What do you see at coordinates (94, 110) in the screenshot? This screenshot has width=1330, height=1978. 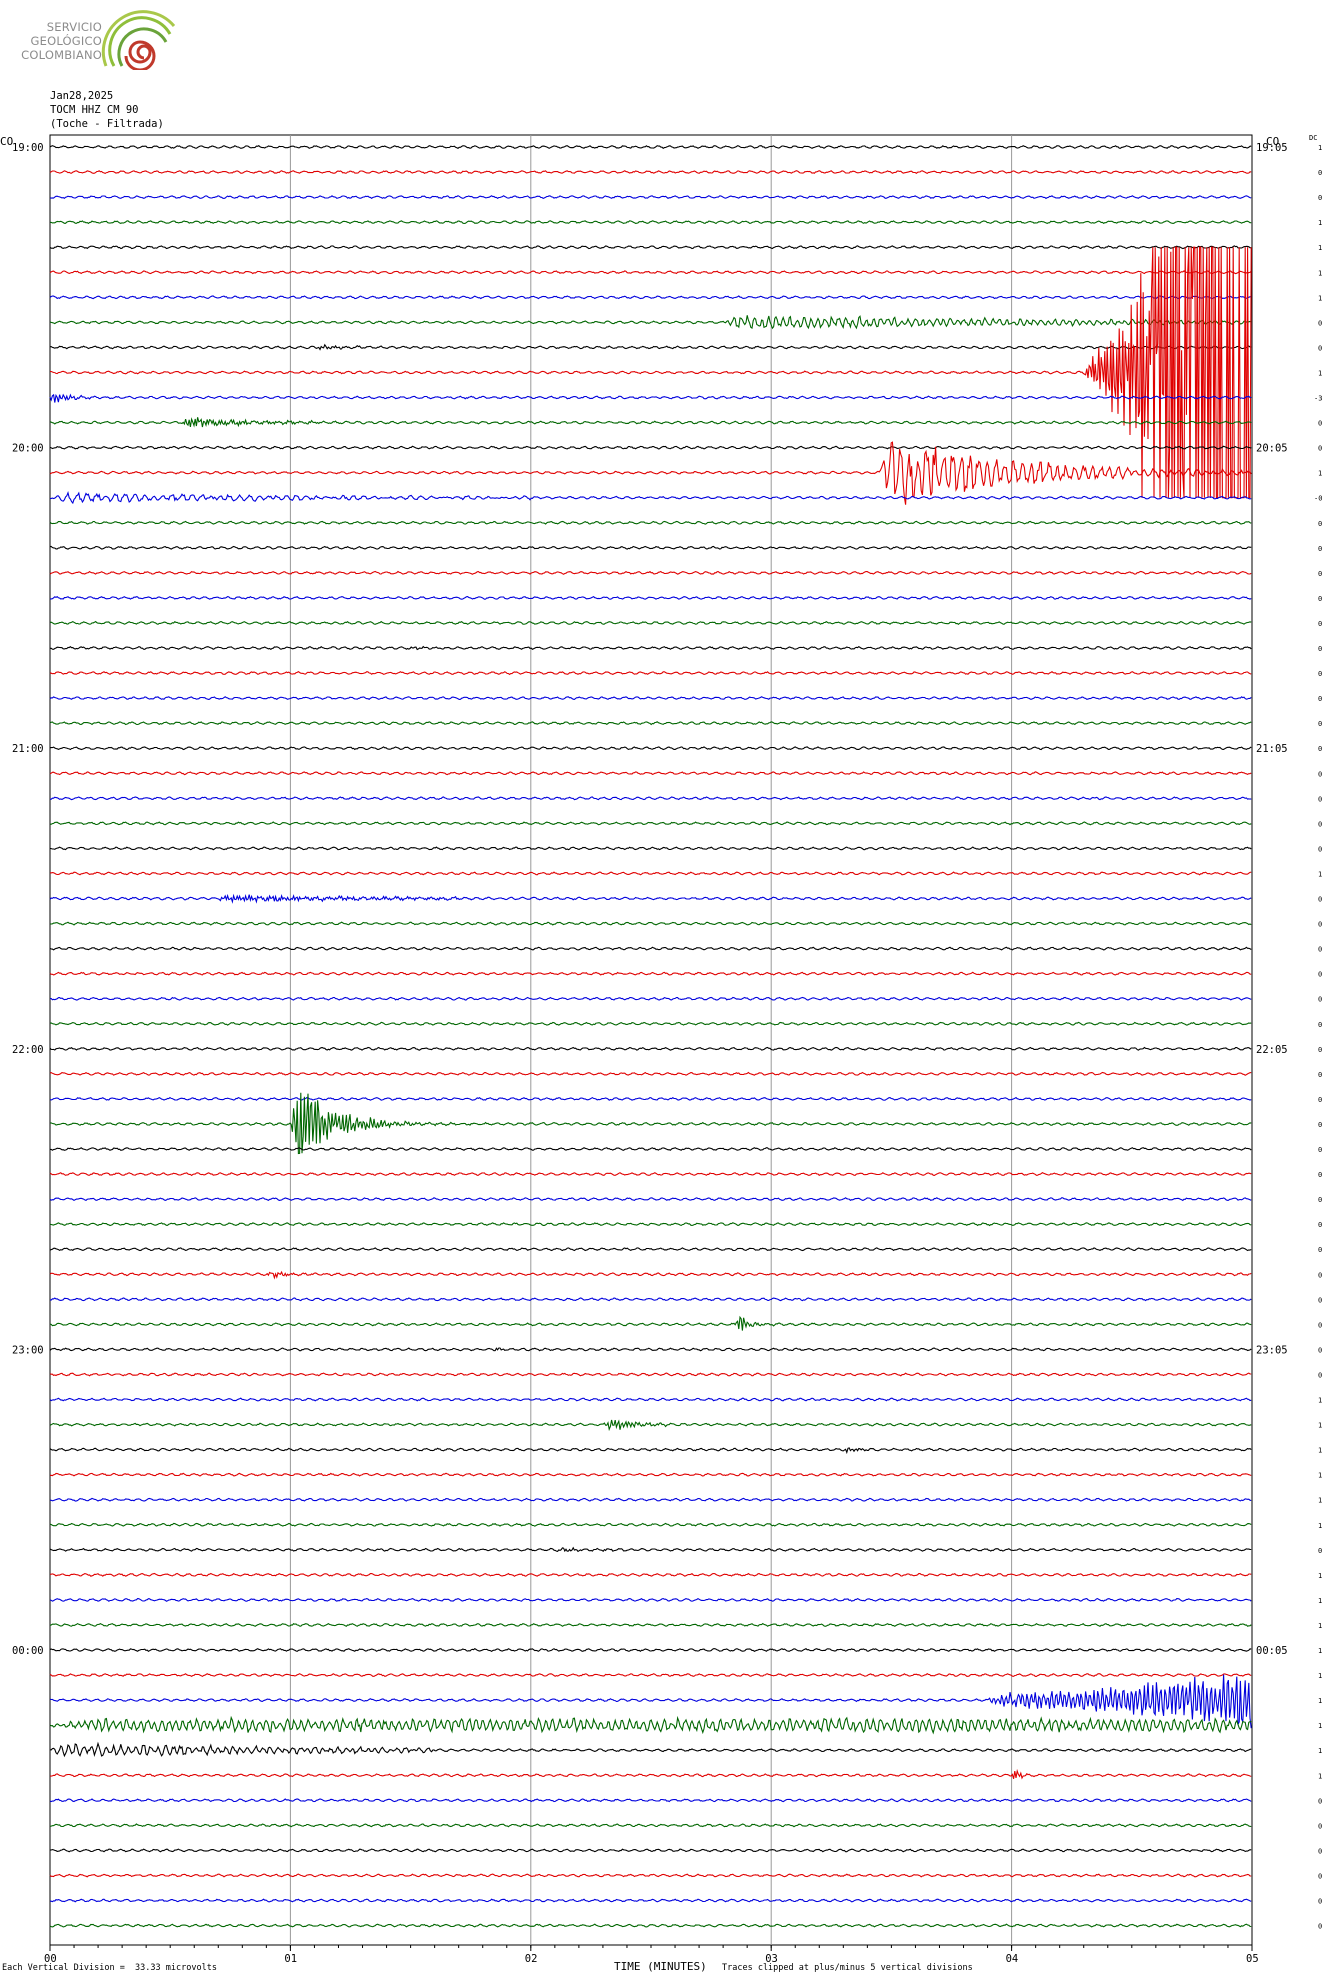 I see `header-station: TOCM HHZ CM 90` at bounding box center [94, 110].